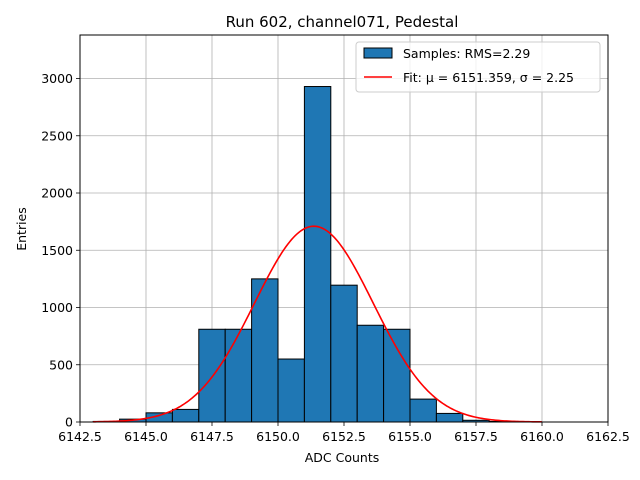 The height and width of the screenshot is (480, 640). I want to click on y-axis: 0 500 1000 1500 2000 2500 3000, so click(60, 250).